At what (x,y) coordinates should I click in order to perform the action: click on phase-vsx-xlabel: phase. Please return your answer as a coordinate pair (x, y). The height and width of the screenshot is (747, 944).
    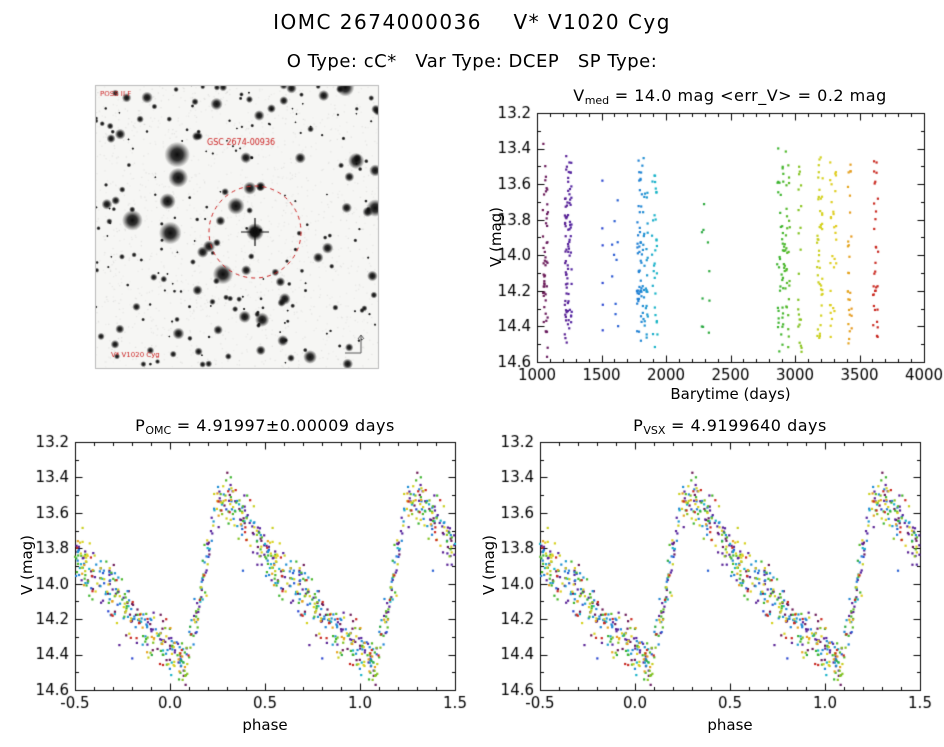
    Looking at the image, I should click on (730, 725).